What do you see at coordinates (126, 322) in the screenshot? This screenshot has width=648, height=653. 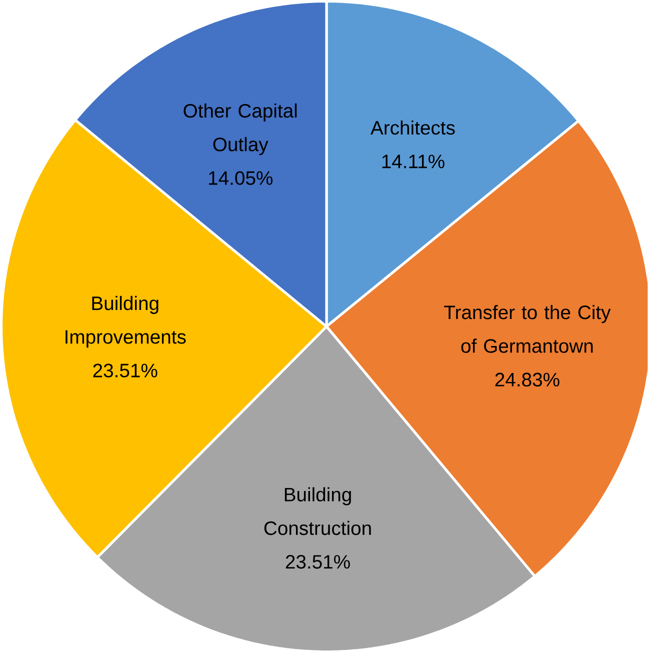 I see `slice-label: Building Improvements` at bounding box center [126, 322].